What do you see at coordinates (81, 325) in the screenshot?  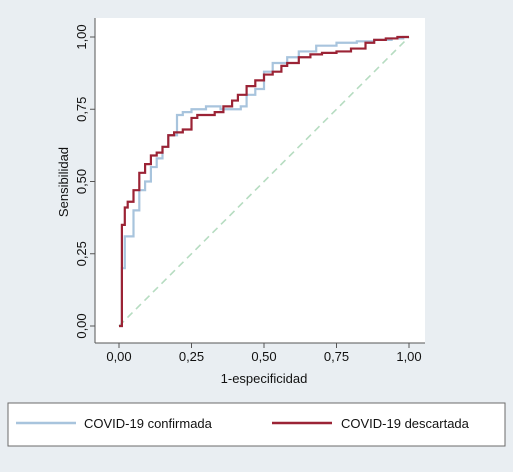 I see `y-tick-label: 0,00` at bounding box center [81, 325].